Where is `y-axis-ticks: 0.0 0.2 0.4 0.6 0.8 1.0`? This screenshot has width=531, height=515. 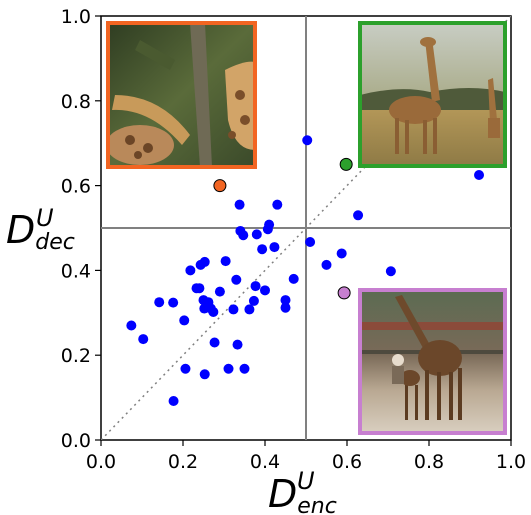 y-axis-ticks: 0.0 0.2 0.4 0.6 0.8 1.0 is located at coordinates (81, 229).